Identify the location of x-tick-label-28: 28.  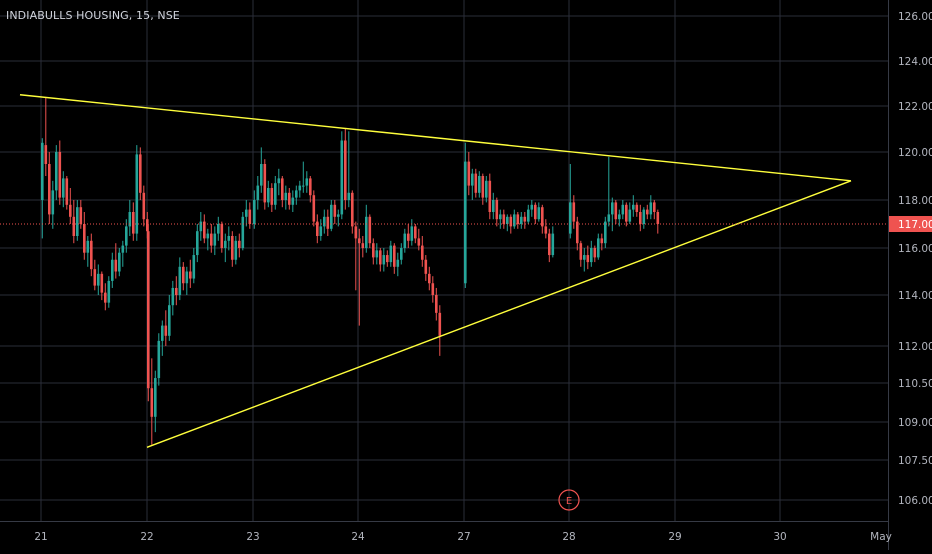
(568, 537).